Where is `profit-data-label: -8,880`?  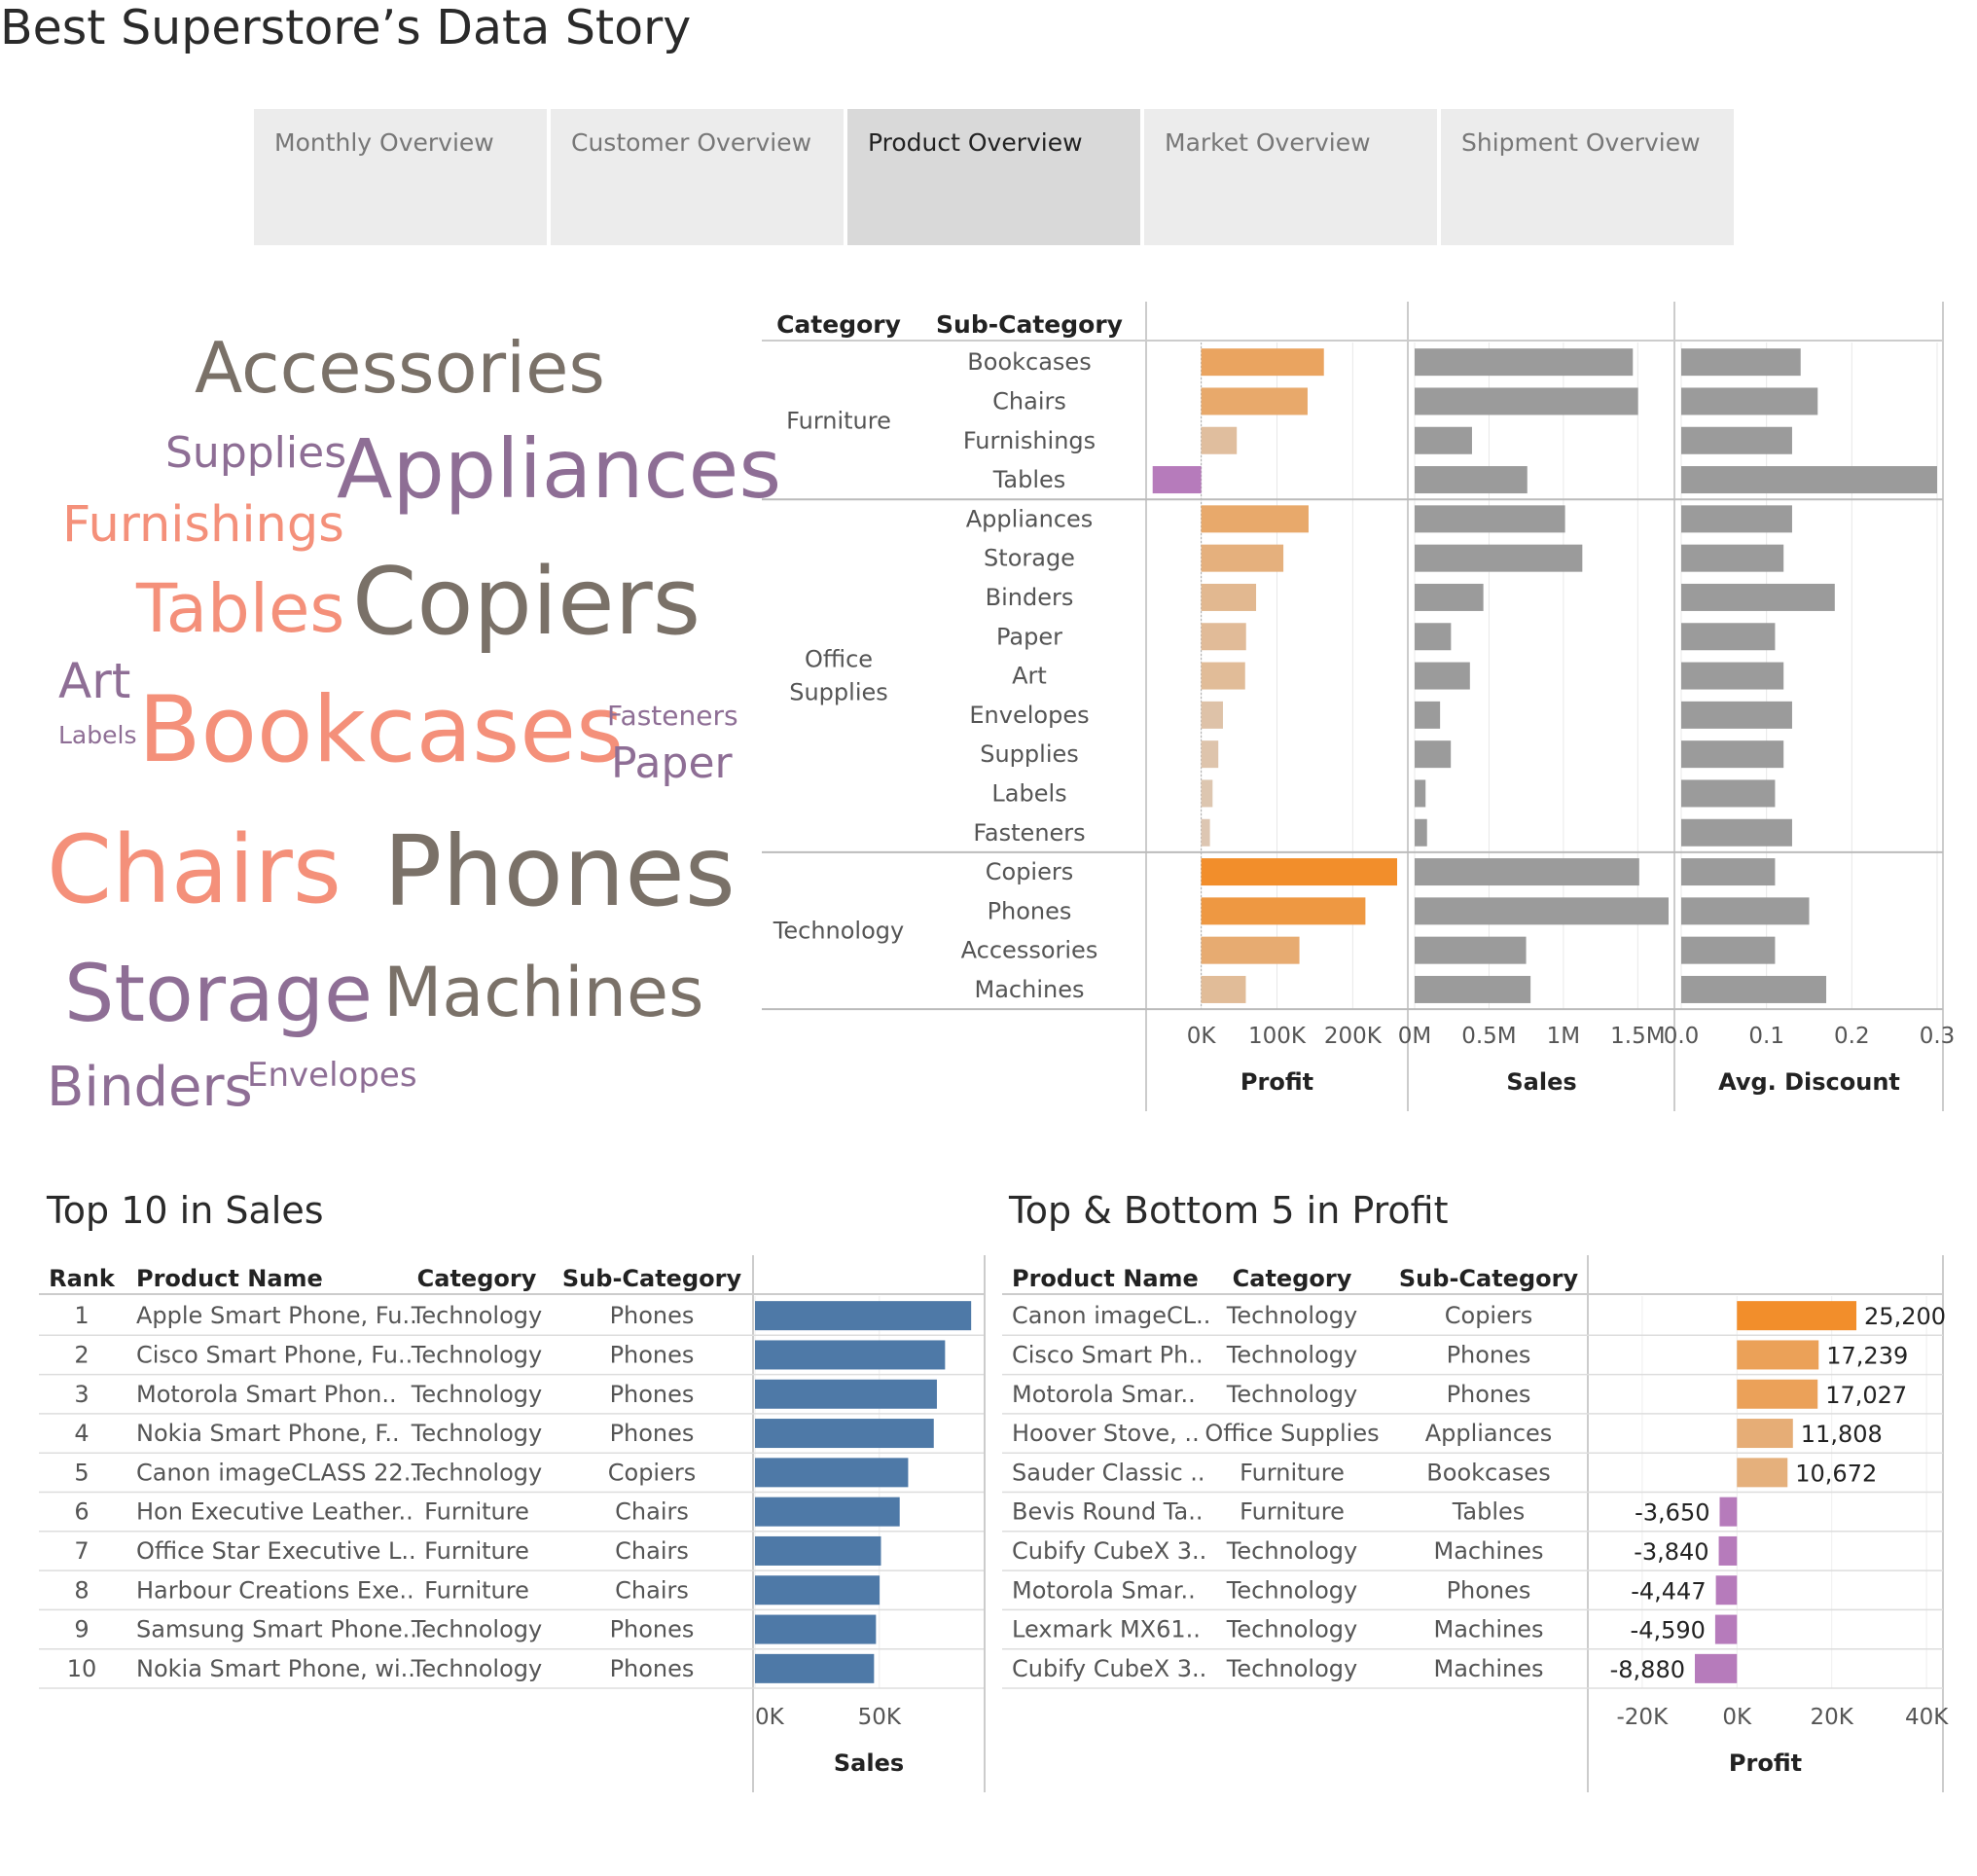
profit-data-label: -8,880 is located at coordinates (1647, 1669).